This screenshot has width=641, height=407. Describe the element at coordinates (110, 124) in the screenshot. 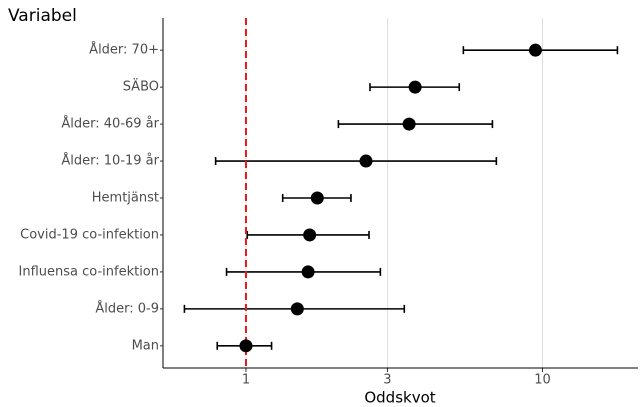

I see `y-tick-label: Ålder: 40-69 år` at that location.